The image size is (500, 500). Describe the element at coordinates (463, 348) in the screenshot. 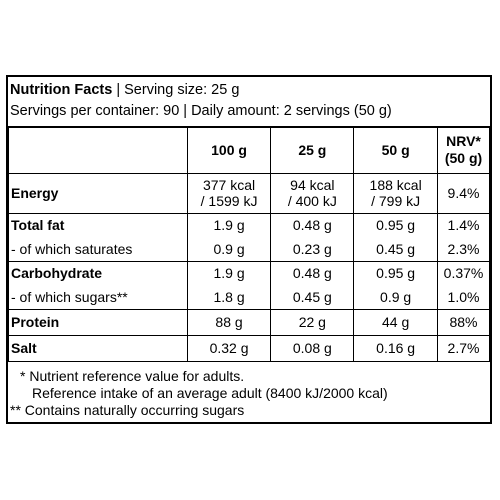

I see `cell-nrv: 2.7%` at that location.